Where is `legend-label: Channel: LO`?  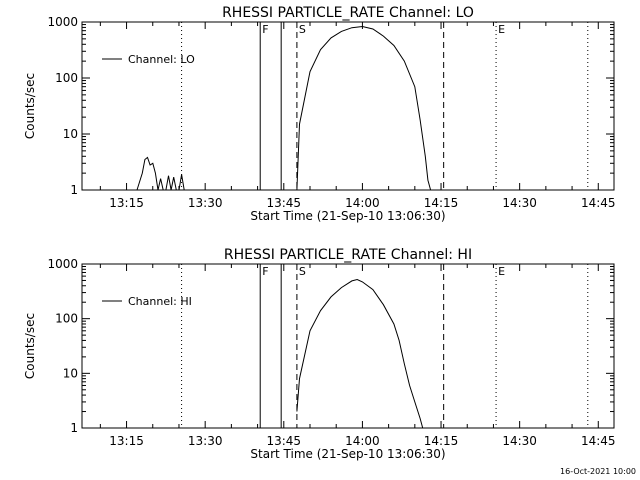
legend-label: Channel: LO is located at coordinates (161, 59).